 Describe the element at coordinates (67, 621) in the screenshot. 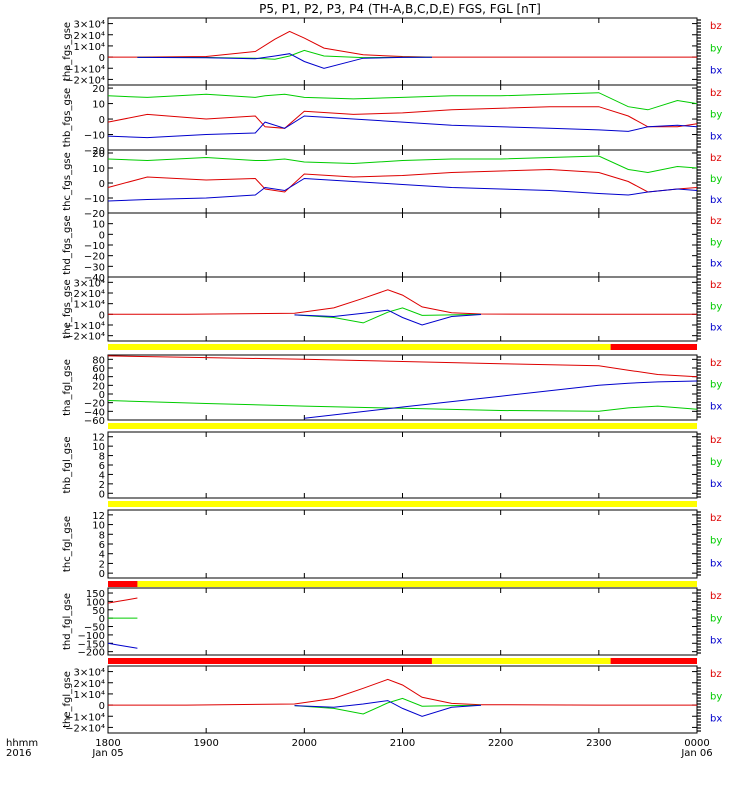

I see `y-axis-label: thd_fgl_gse` at that location.